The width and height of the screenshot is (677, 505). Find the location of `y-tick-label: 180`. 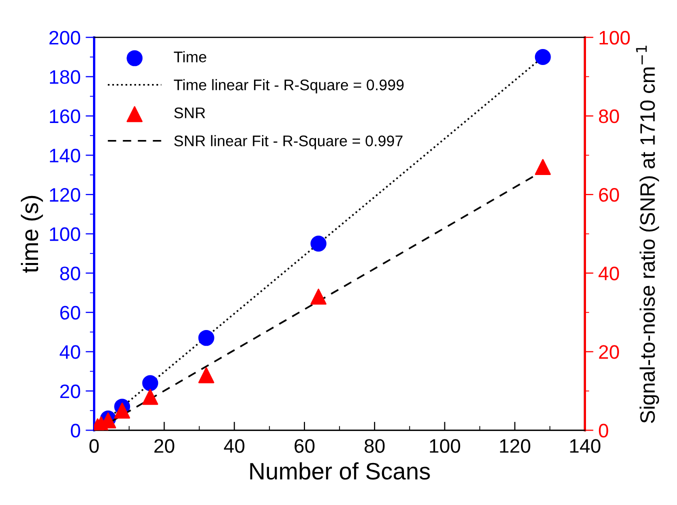

y-tick-label: 180 is located at coordinates (65, 77).